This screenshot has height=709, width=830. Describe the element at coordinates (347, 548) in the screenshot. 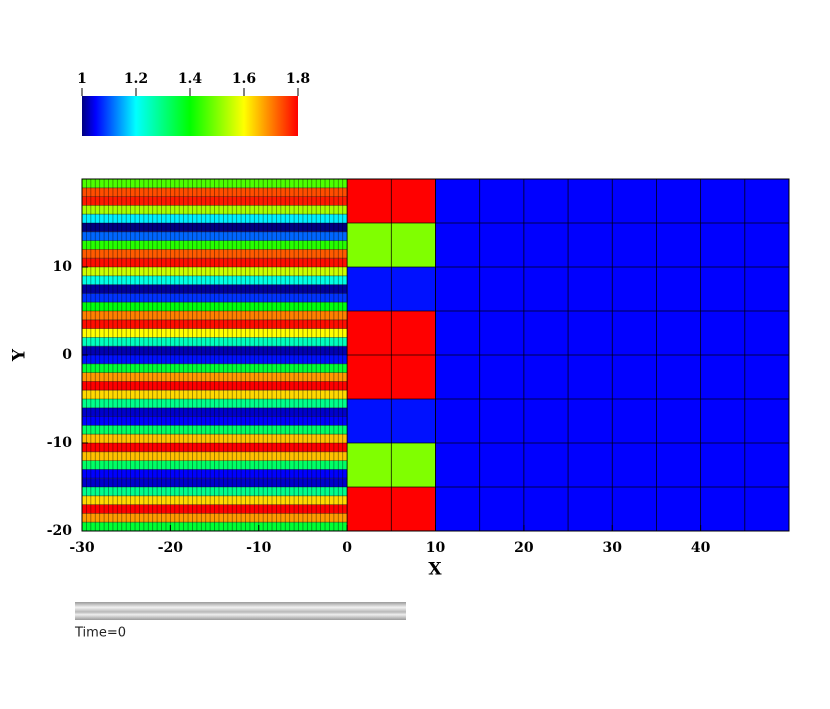

I see `x-tick-label: 0` at that location.